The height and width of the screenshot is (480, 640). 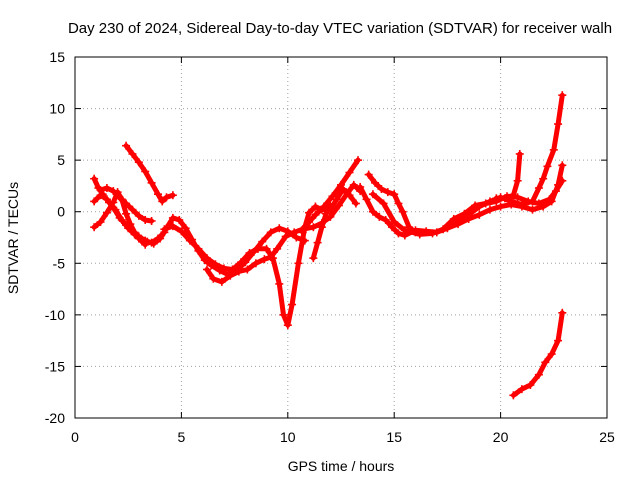 What do you see at coordinates (55, 366) in the screenshot?
I see `y-tick-label: -15` at bounding box center [55, 366].